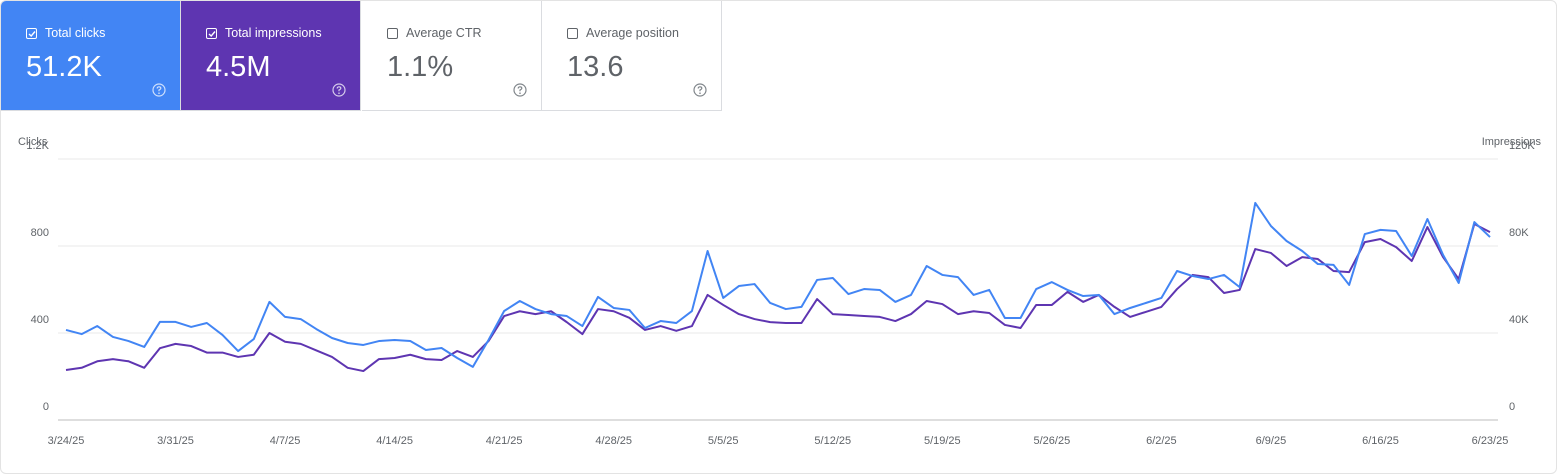  Describe the element at coordinates (1490, 441) in the screenshot. I see `x-tick-label: 6/23/25` at that location.